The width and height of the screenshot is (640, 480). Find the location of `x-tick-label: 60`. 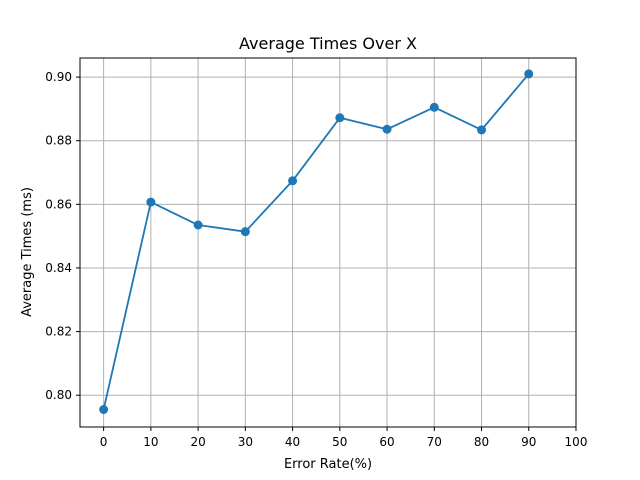

x-tick-label: 60 is located at coordinates (386, 442).